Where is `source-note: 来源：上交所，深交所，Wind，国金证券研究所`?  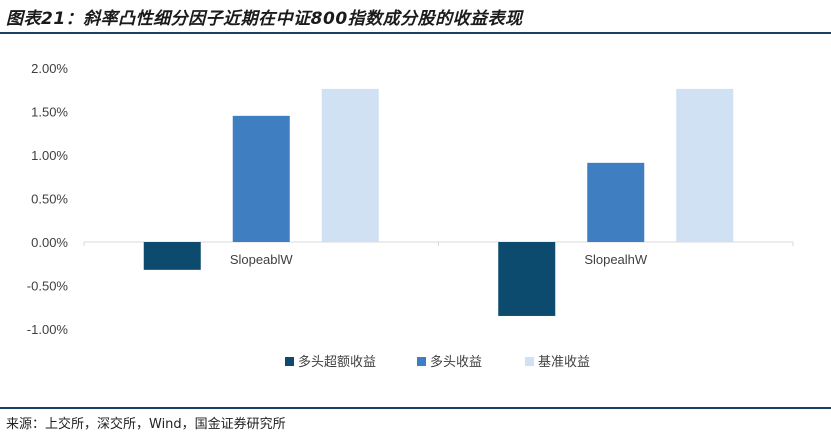
source-note: 来源：上交所，深交所，Wind，国金证券研究所 is located at coordinates (146, 424).